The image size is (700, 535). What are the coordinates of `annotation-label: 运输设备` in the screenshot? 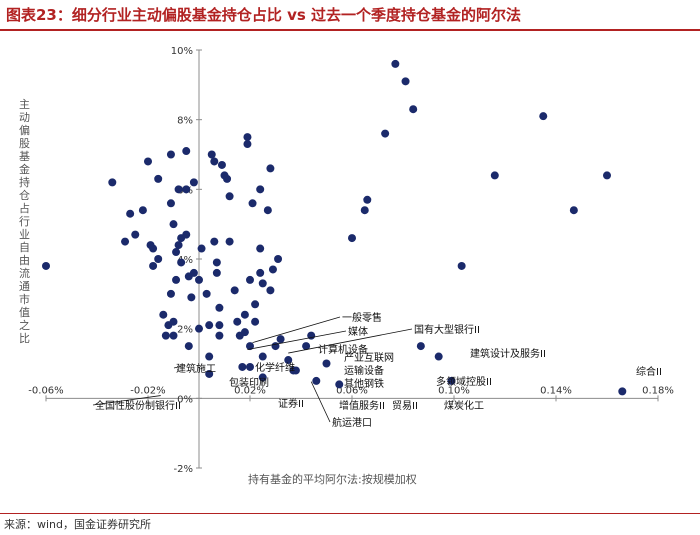 It's located at (364, 370).